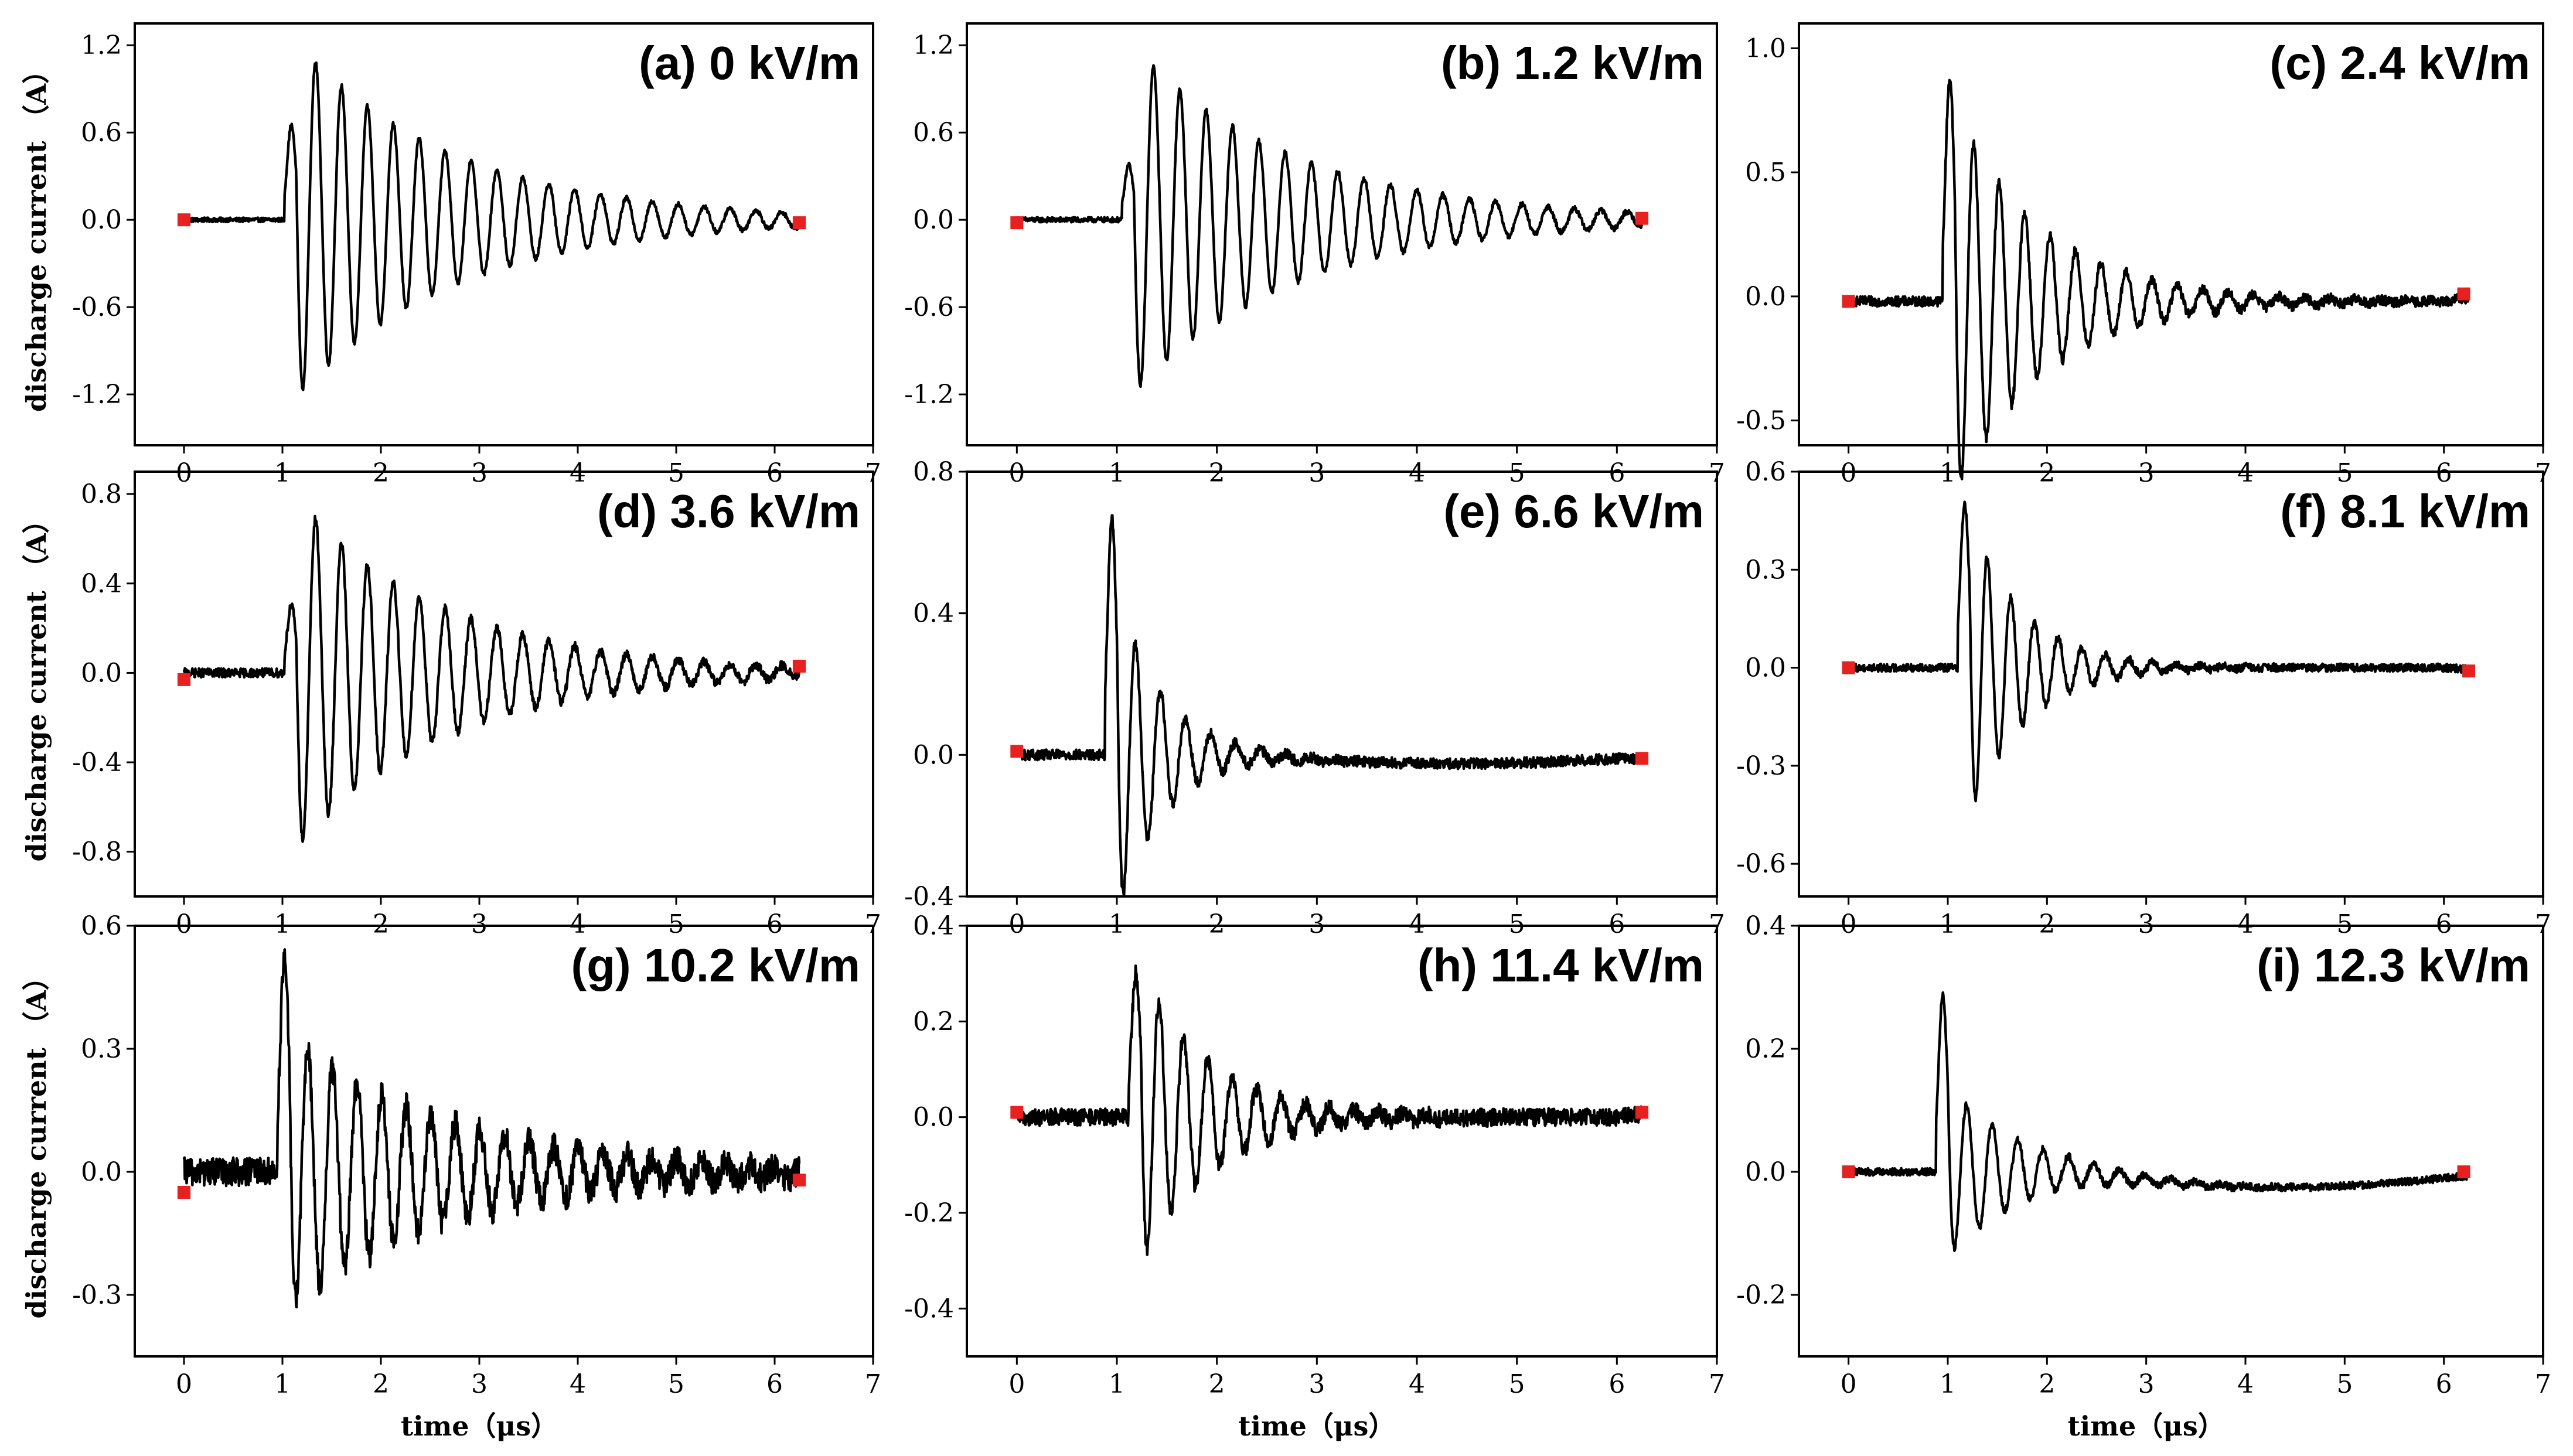  I want to click on panel-b: 0 1 2 3 4 5 6 7-1.2-0.60.00.61.2 (b) 1.2 kV/m, so click(1314, 255).